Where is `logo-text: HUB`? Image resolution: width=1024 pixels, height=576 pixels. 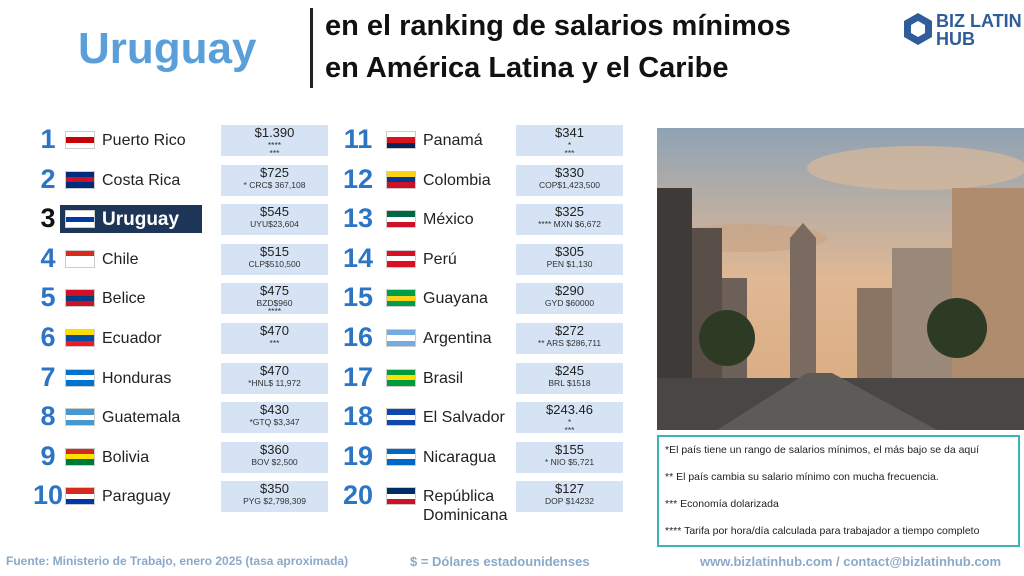 logo-text: HUB is located at coordinates (955, 39).